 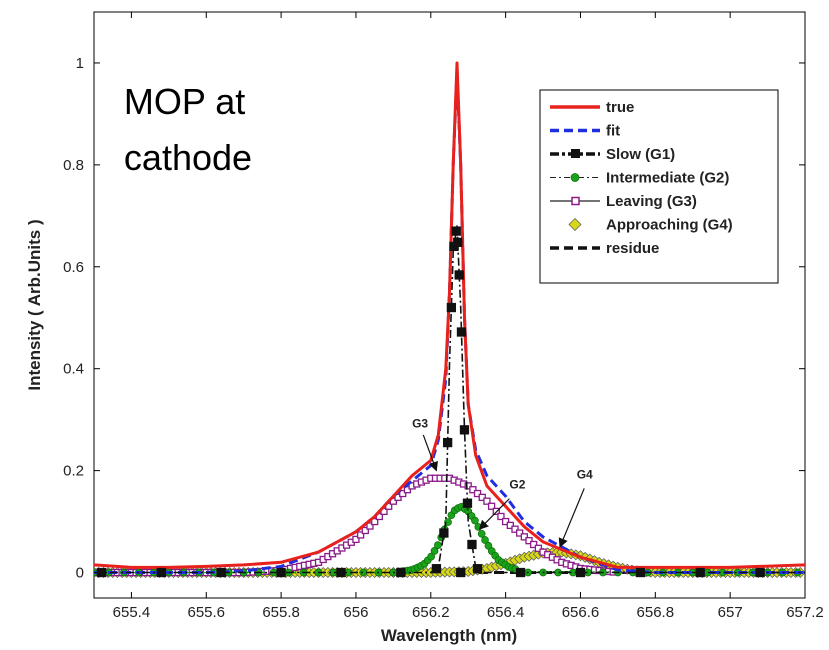 I want to click on y-tick-label: 0, so click(x=80, y=573).